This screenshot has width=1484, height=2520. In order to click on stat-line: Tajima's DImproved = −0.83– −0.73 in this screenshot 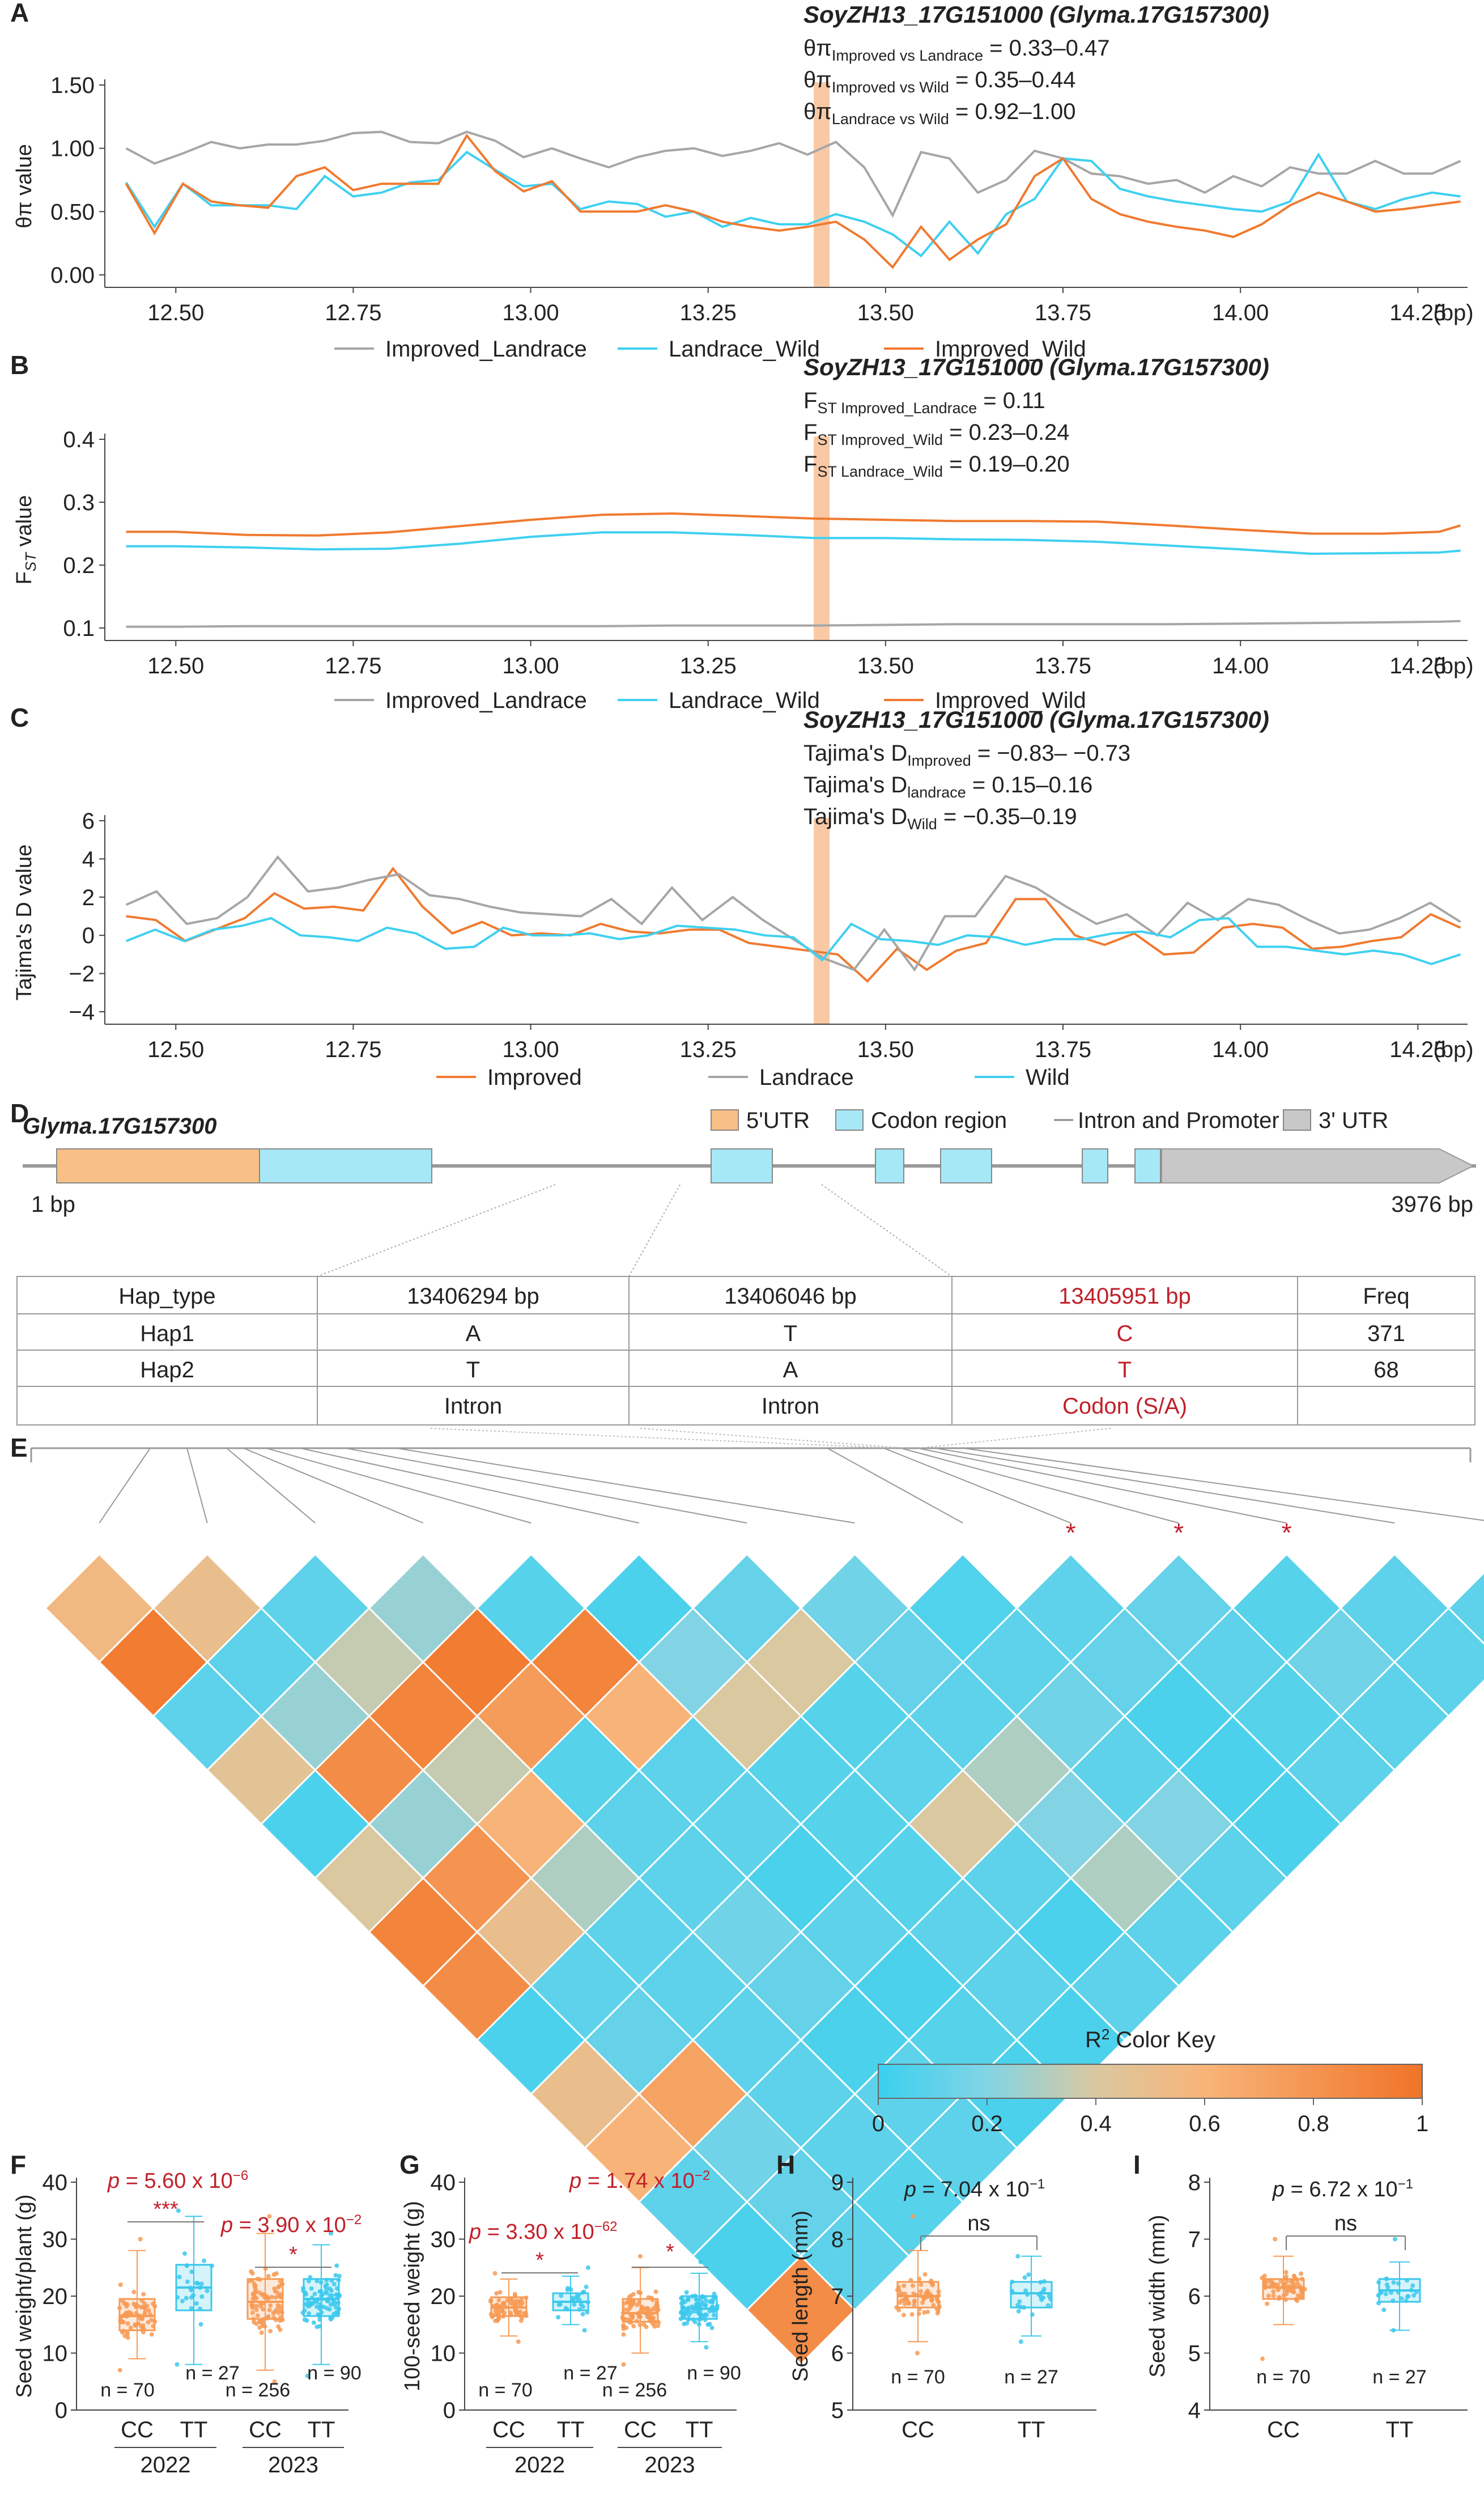, I will do `click(966, 755)`.